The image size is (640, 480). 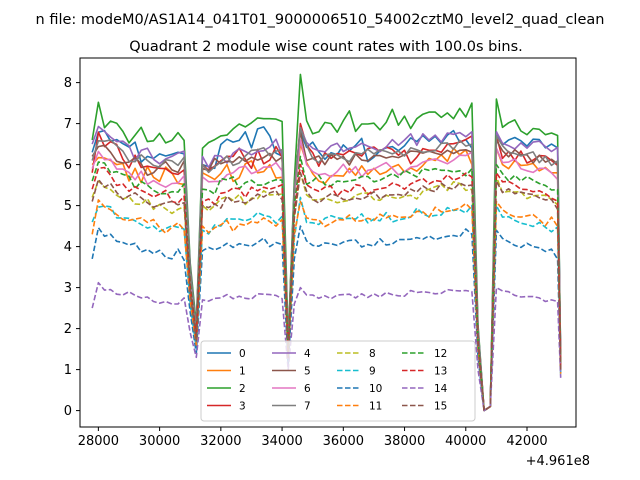 I want to click on legend-label-8: 8, so click(x=372, y=354).